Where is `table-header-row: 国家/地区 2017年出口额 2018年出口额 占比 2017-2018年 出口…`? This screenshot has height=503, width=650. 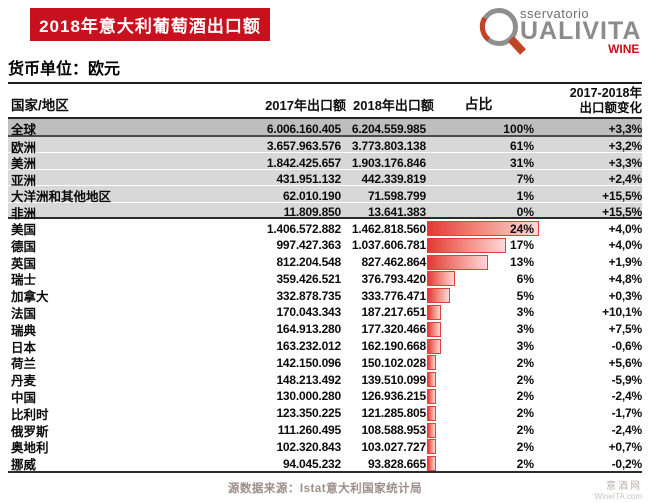 table-header-row: 国家/地区 2017年出口额 2018年出口额 占比 2017-2018年 出口… is located at coordinates (325, 101).